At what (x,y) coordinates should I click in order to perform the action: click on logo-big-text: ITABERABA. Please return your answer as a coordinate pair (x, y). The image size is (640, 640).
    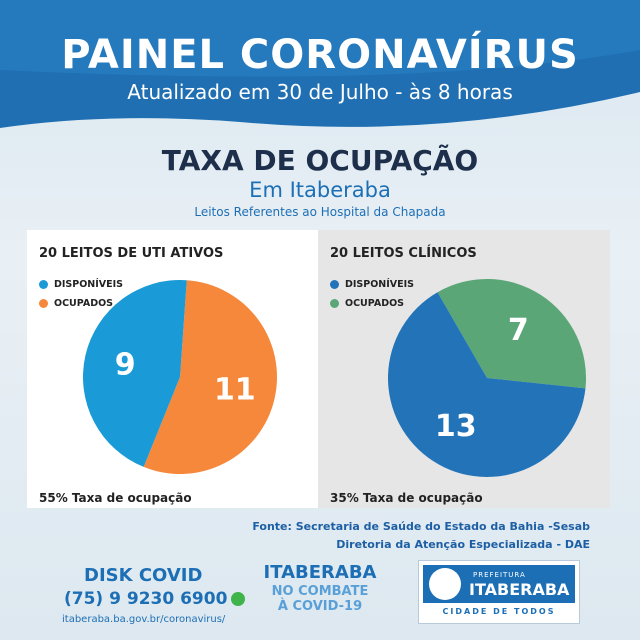
    Looking at the image, I should click on (519, 589).